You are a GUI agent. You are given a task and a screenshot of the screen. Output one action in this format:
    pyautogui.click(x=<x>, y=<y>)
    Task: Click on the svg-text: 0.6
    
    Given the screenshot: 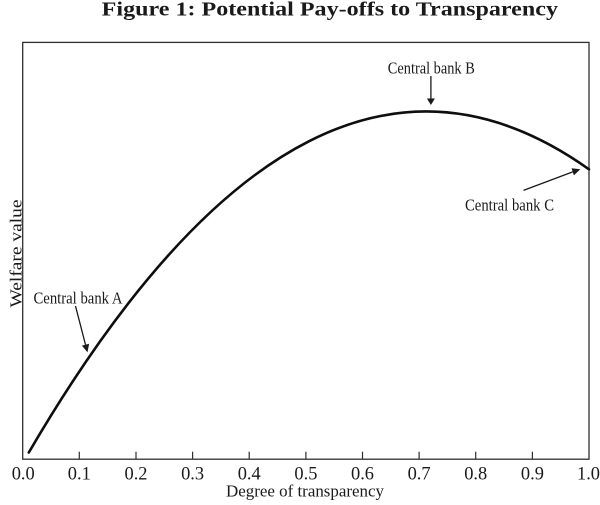 What is the action you would take?
    pyautogui.click(x=362, y=474)
    